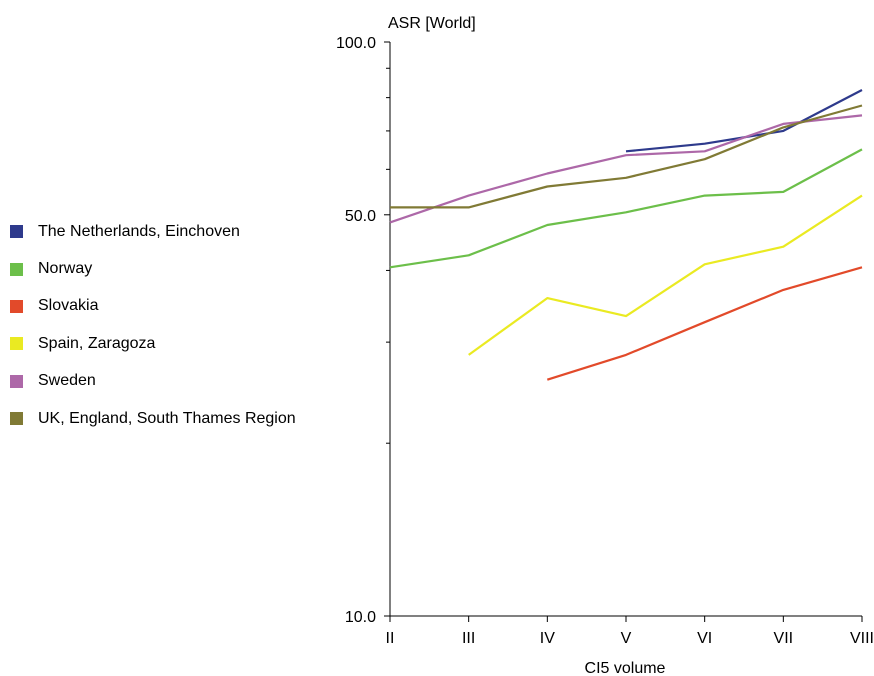 The width and height of the screenshot is (874, 676). I want to click on y-axis-label: ASR [World], so click(432, 23).